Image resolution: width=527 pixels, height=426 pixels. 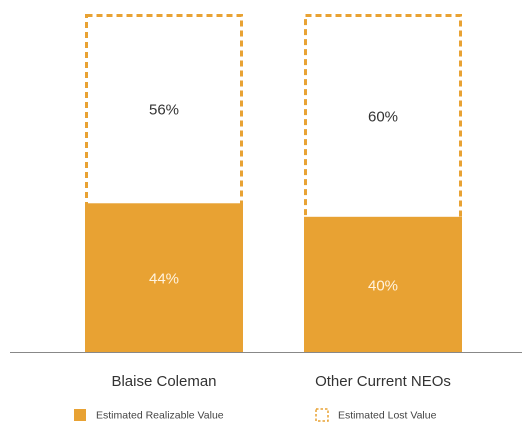 I want to click on legend-swatch-lost, so click(x=322, y=415).